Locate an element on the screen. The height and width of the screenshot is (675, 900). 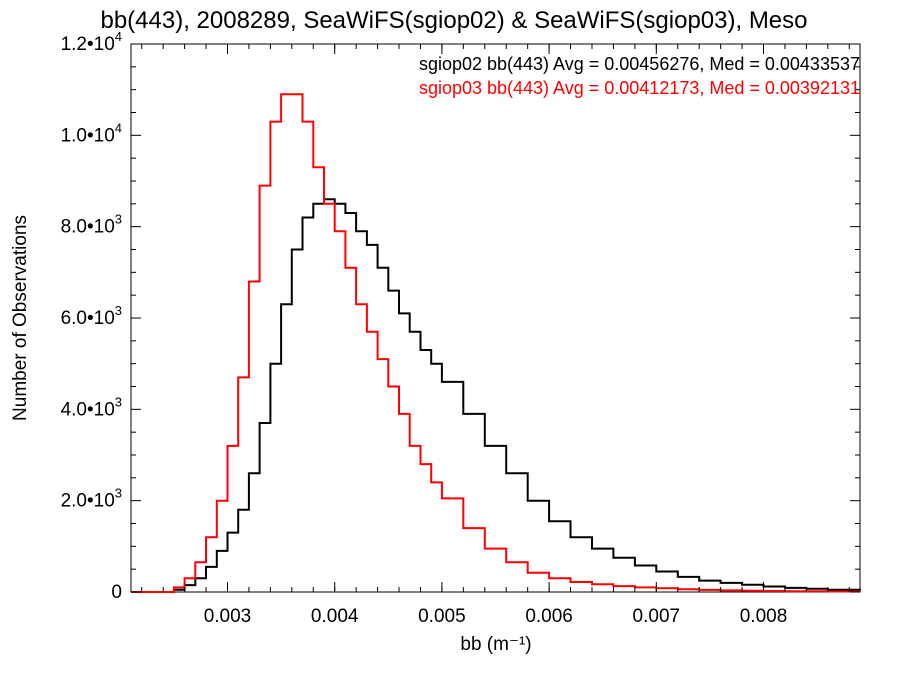
y-axis-label: Number of Observations is located at coordinates (20, 318).